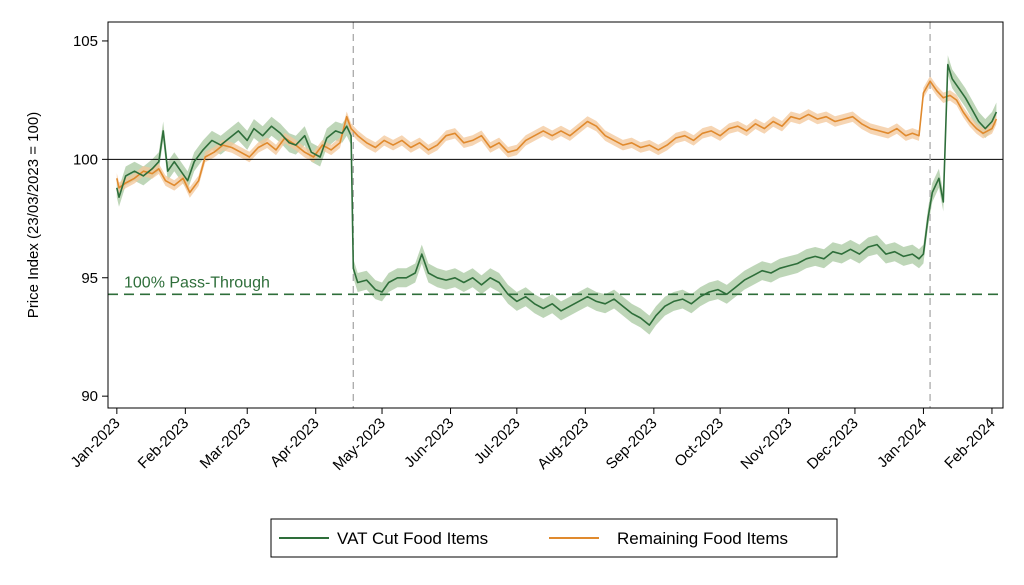 The height and width of the screenshot is (585, 1024). I want to click on x-tick-label-8: Sep-2023, so click(632, 444).